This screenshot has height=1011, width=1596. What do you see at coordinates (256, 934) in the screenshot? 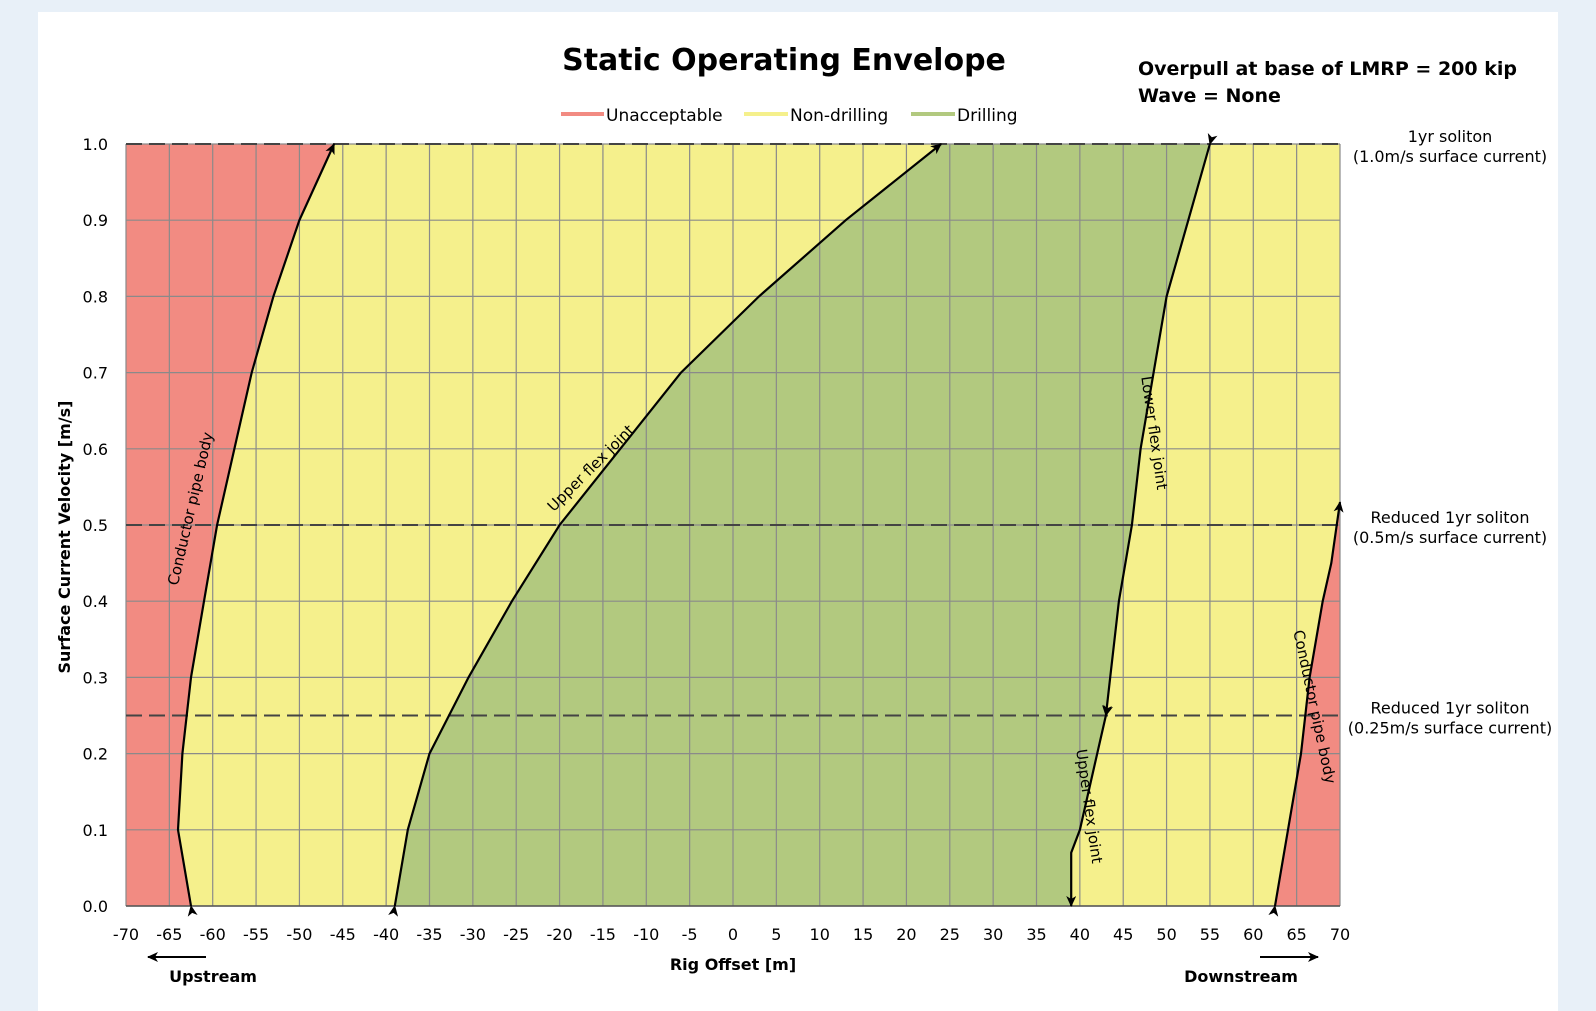
I see `x-tick-label: -55` at bounding box center [256, 934].